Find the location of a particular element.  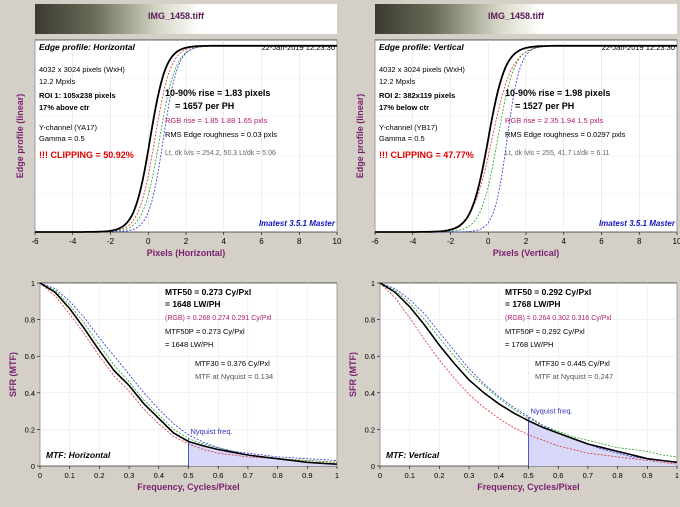

x-tick-label: 2 is located at coordinates (186, 241).